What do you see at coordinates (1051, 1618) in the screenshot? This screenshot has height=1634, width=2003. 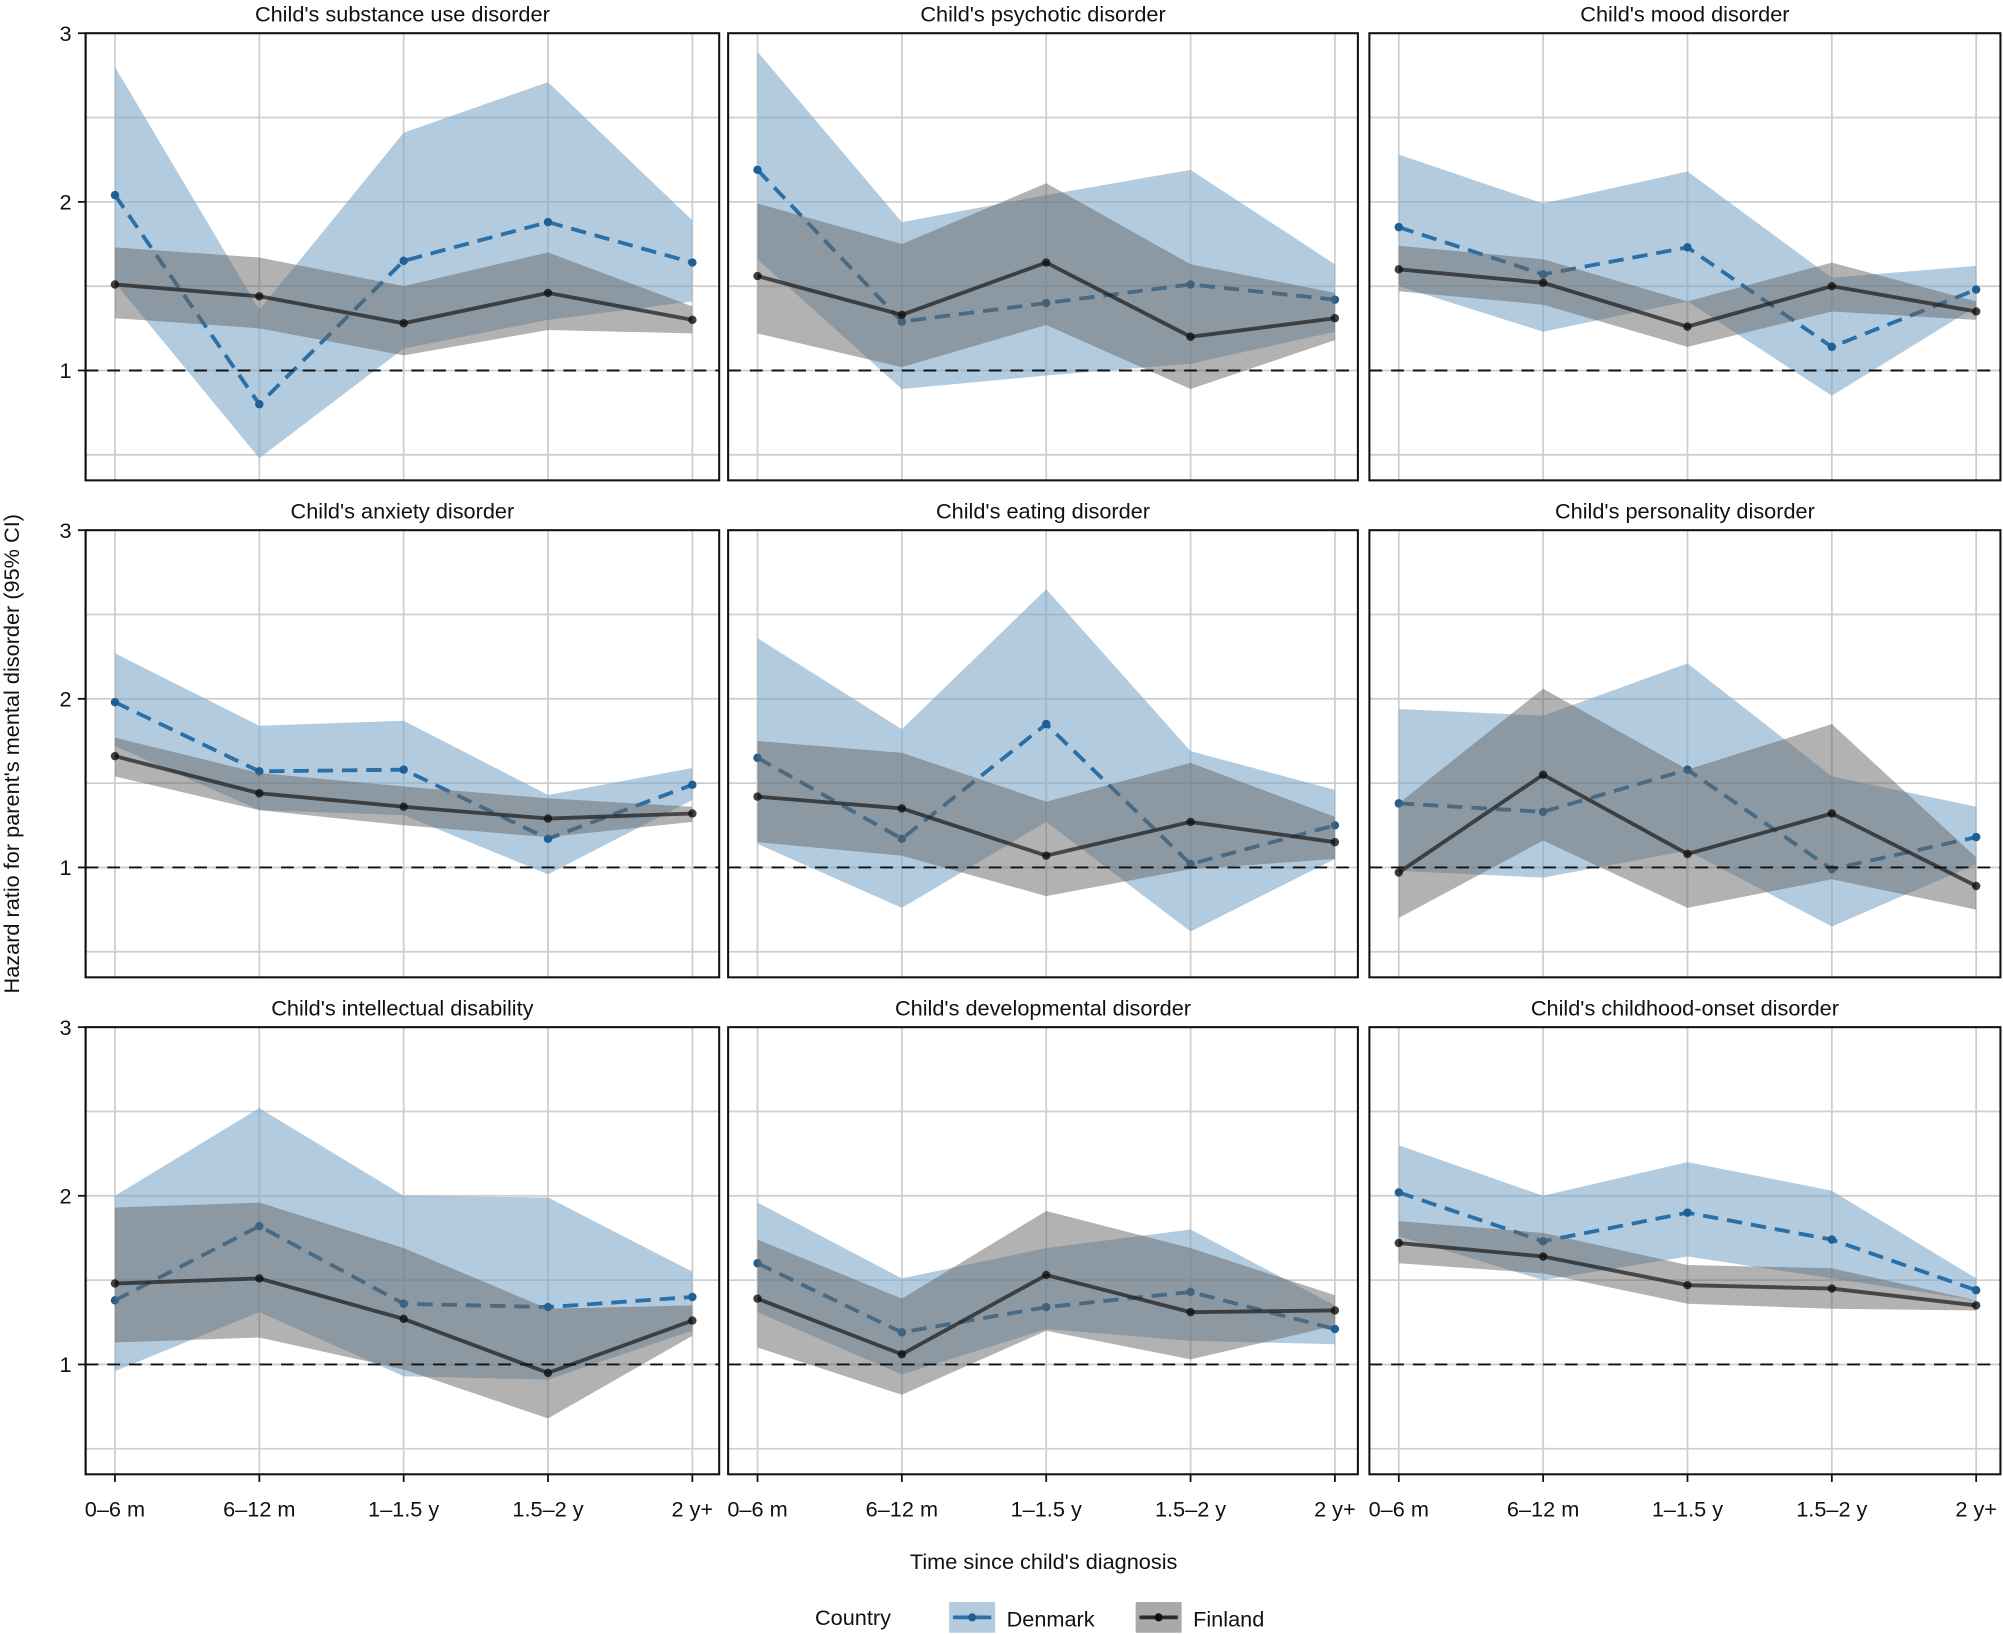 I see `legend-label-denmark: Denmark` at bounding box center [1051, 1618].